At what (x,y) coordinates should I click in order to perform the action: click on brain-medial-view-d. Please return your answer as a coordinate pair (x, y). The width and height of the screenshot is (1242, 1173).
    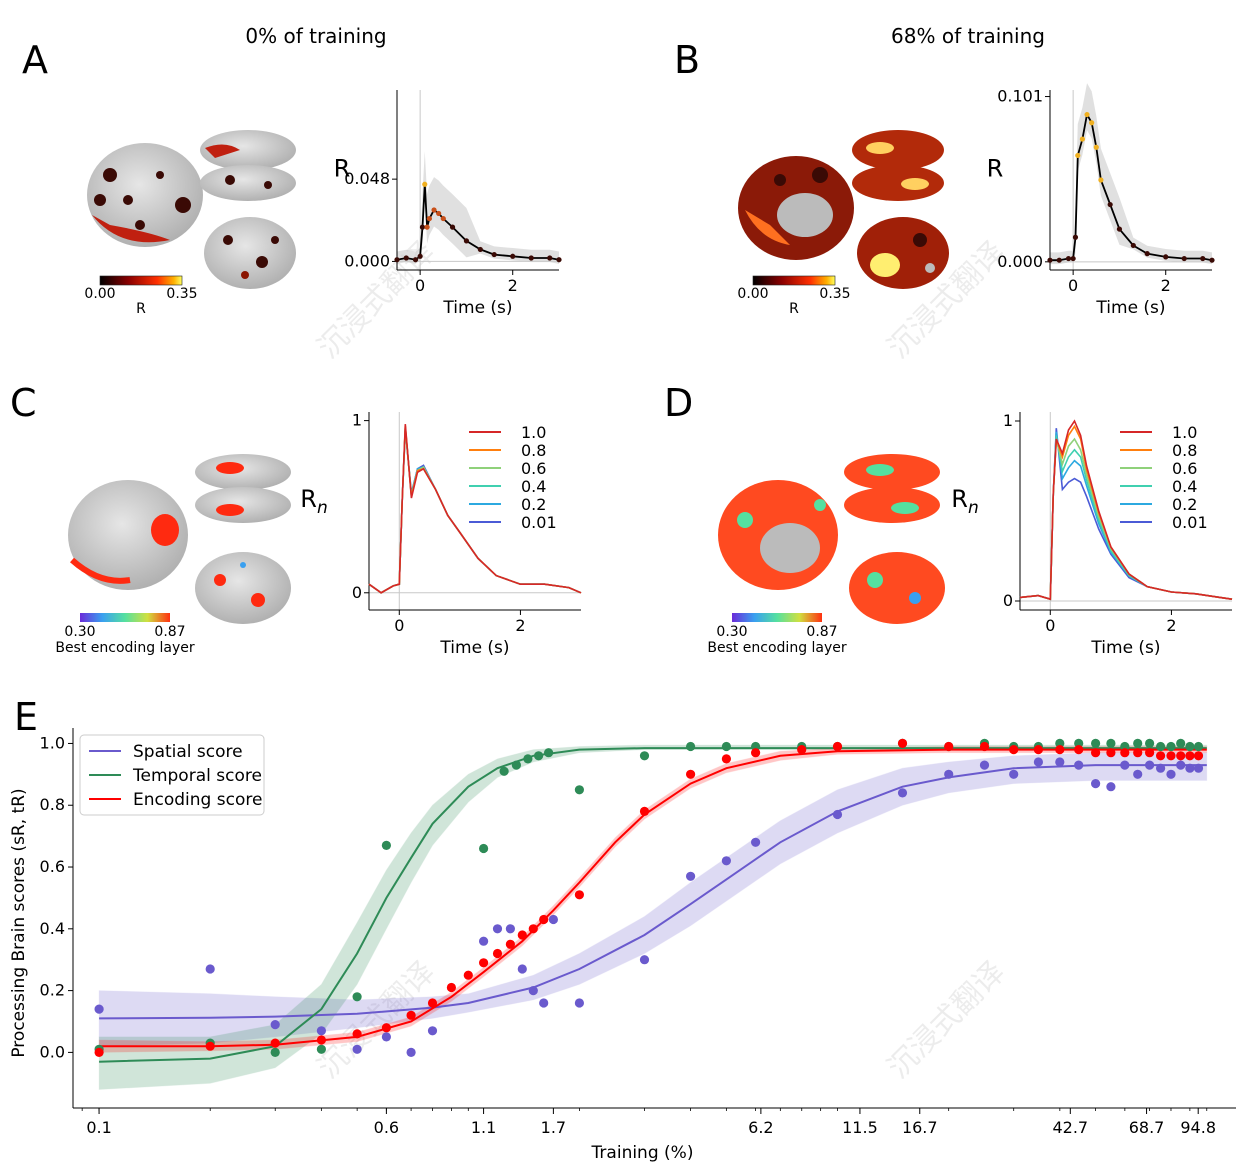
    Looking at the image, I should click on (778, 535).